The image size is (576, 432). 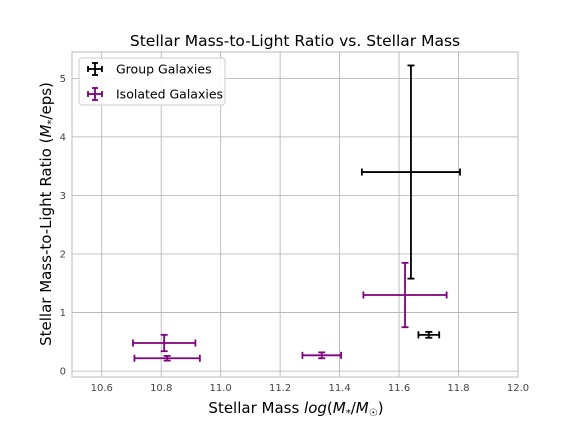 What do you see at coordinates (47, 214) in the screenshot?
I see `y-axis-label: Stellar Mass-to-Light Ratio (M*/eps)` at bounding box center [47, 214].